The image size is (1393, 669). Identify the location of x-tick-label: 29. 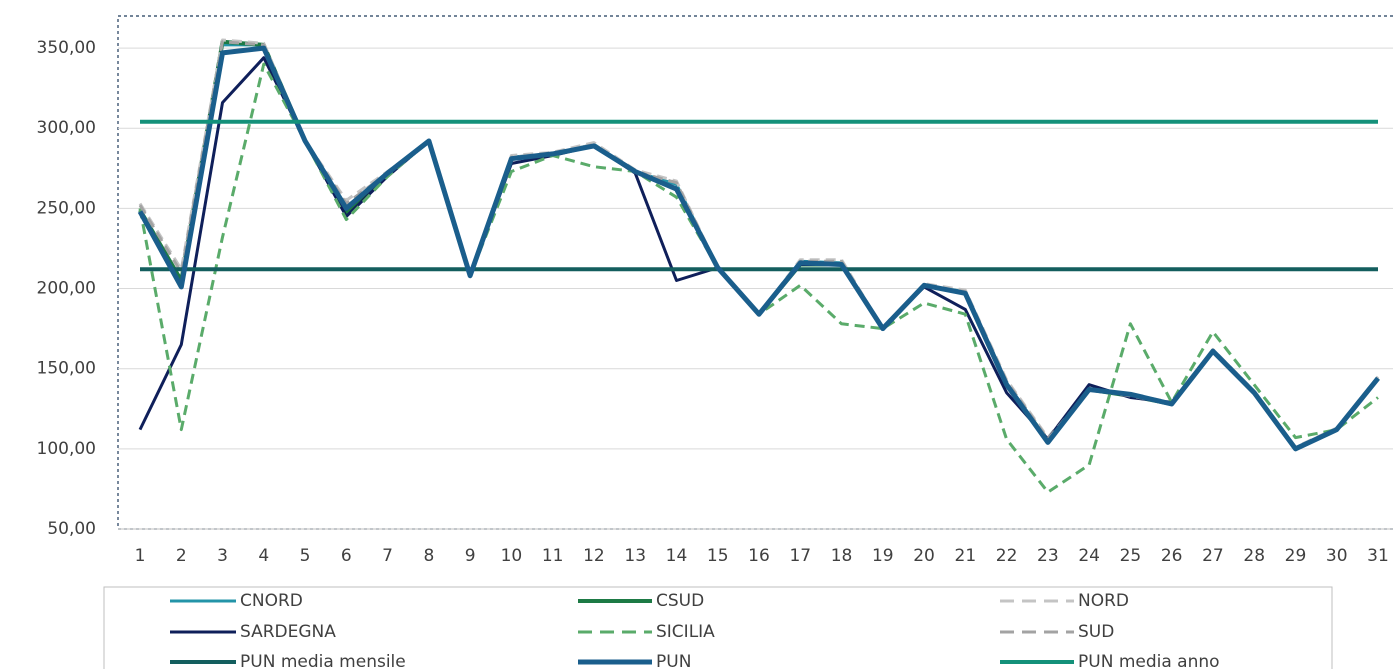
(1296, 556).